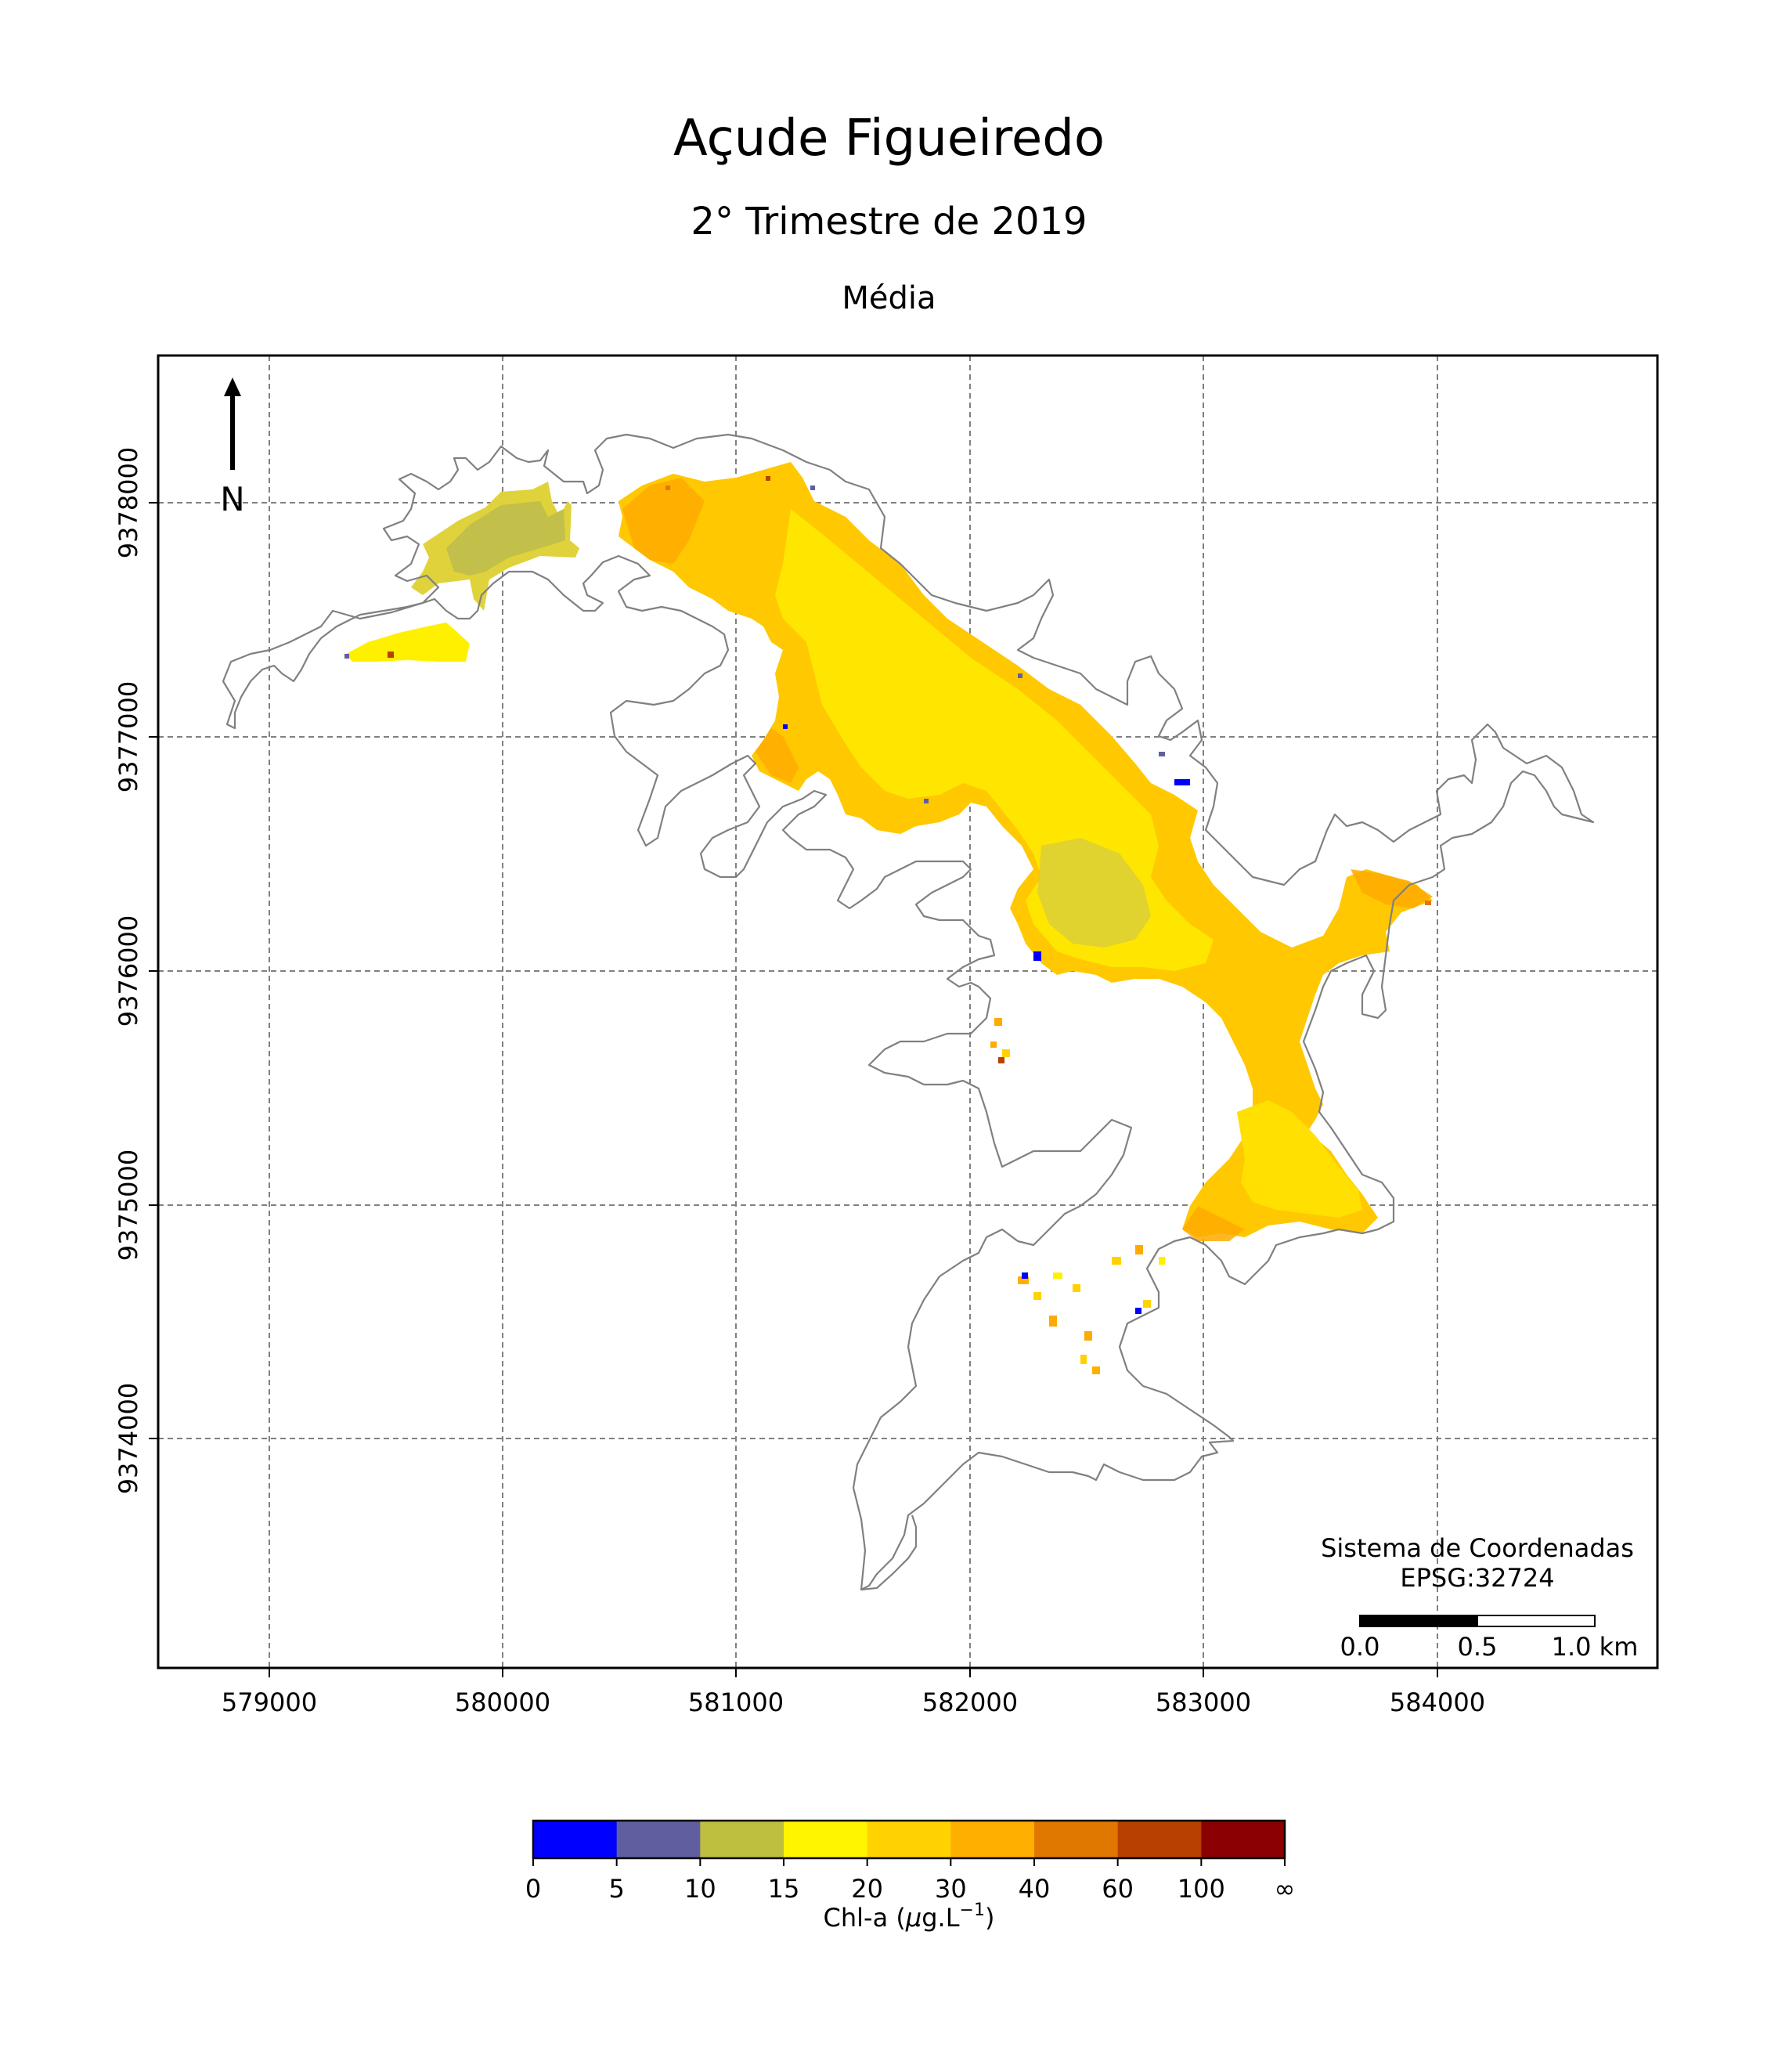  I want to click on y-tick-label: 9376000, so click(128, 971).